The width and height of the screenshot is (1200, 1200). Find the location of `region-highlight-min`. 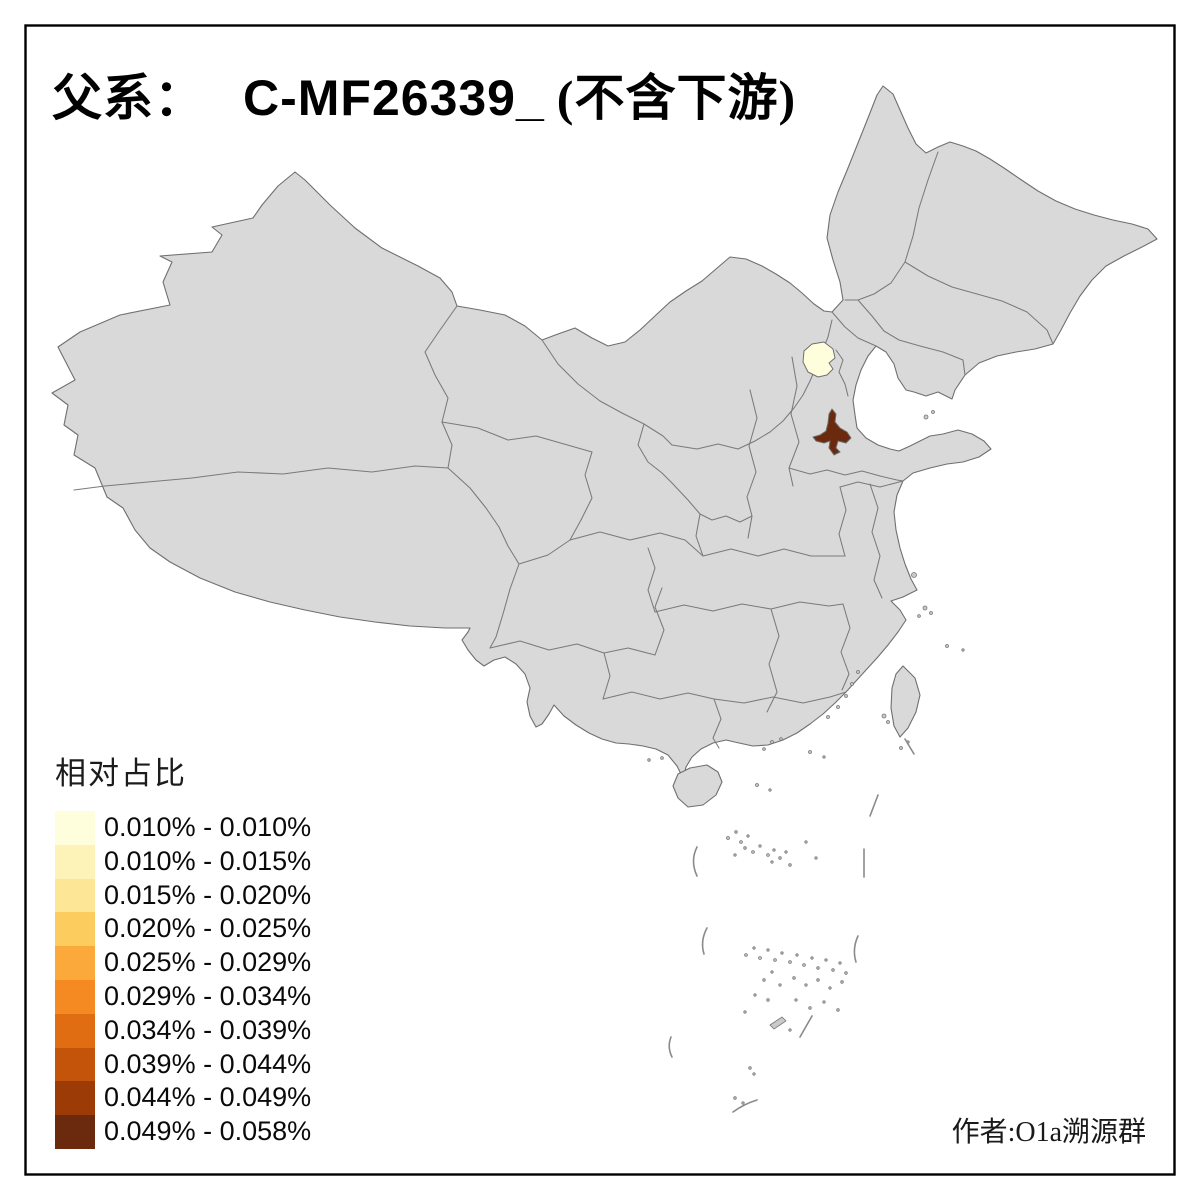

region-highlight-min is located at coordinates (819, 359).